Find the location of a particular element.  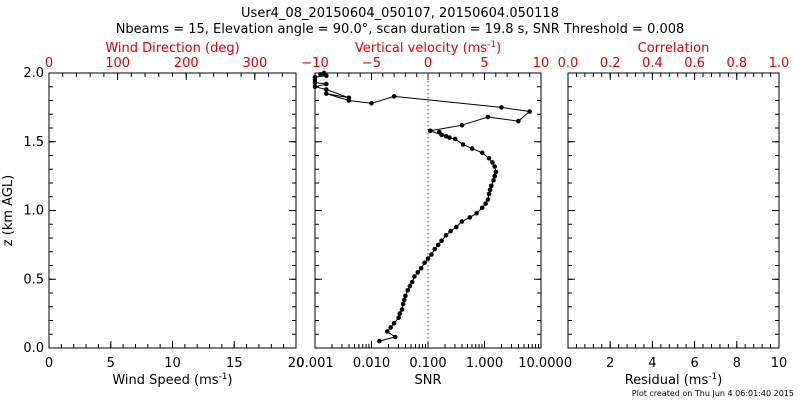

y-tick-label: 1.5 is located at coordinates (33, 142).